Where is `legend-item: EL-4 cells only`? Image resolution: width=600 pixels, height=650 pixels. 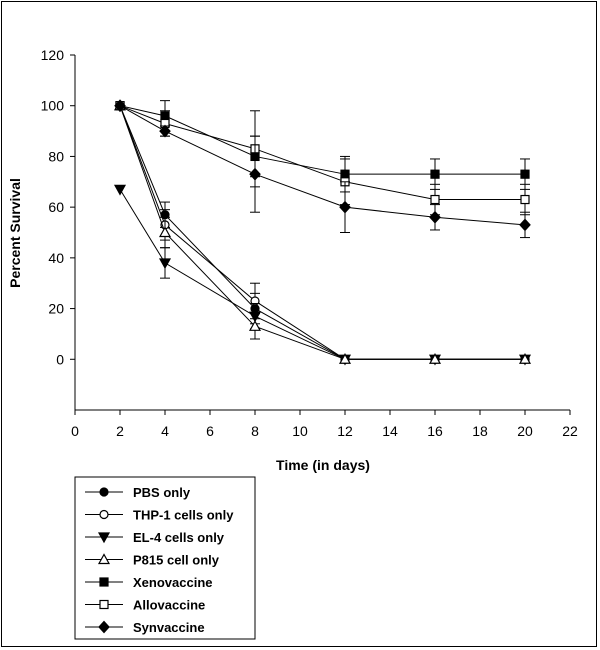 legend-item: EL-4 cells only is located at coordinates (155, 537).